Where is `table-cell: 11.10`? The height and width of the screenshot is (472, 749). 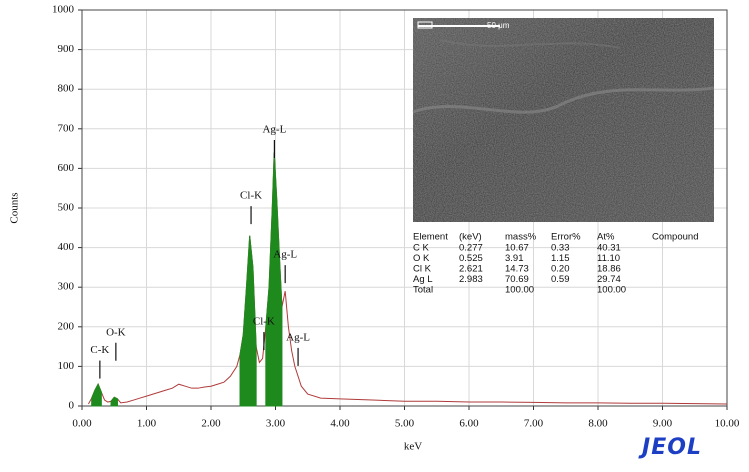
table-cell: 11.10 is located at coordinates (608, 258).